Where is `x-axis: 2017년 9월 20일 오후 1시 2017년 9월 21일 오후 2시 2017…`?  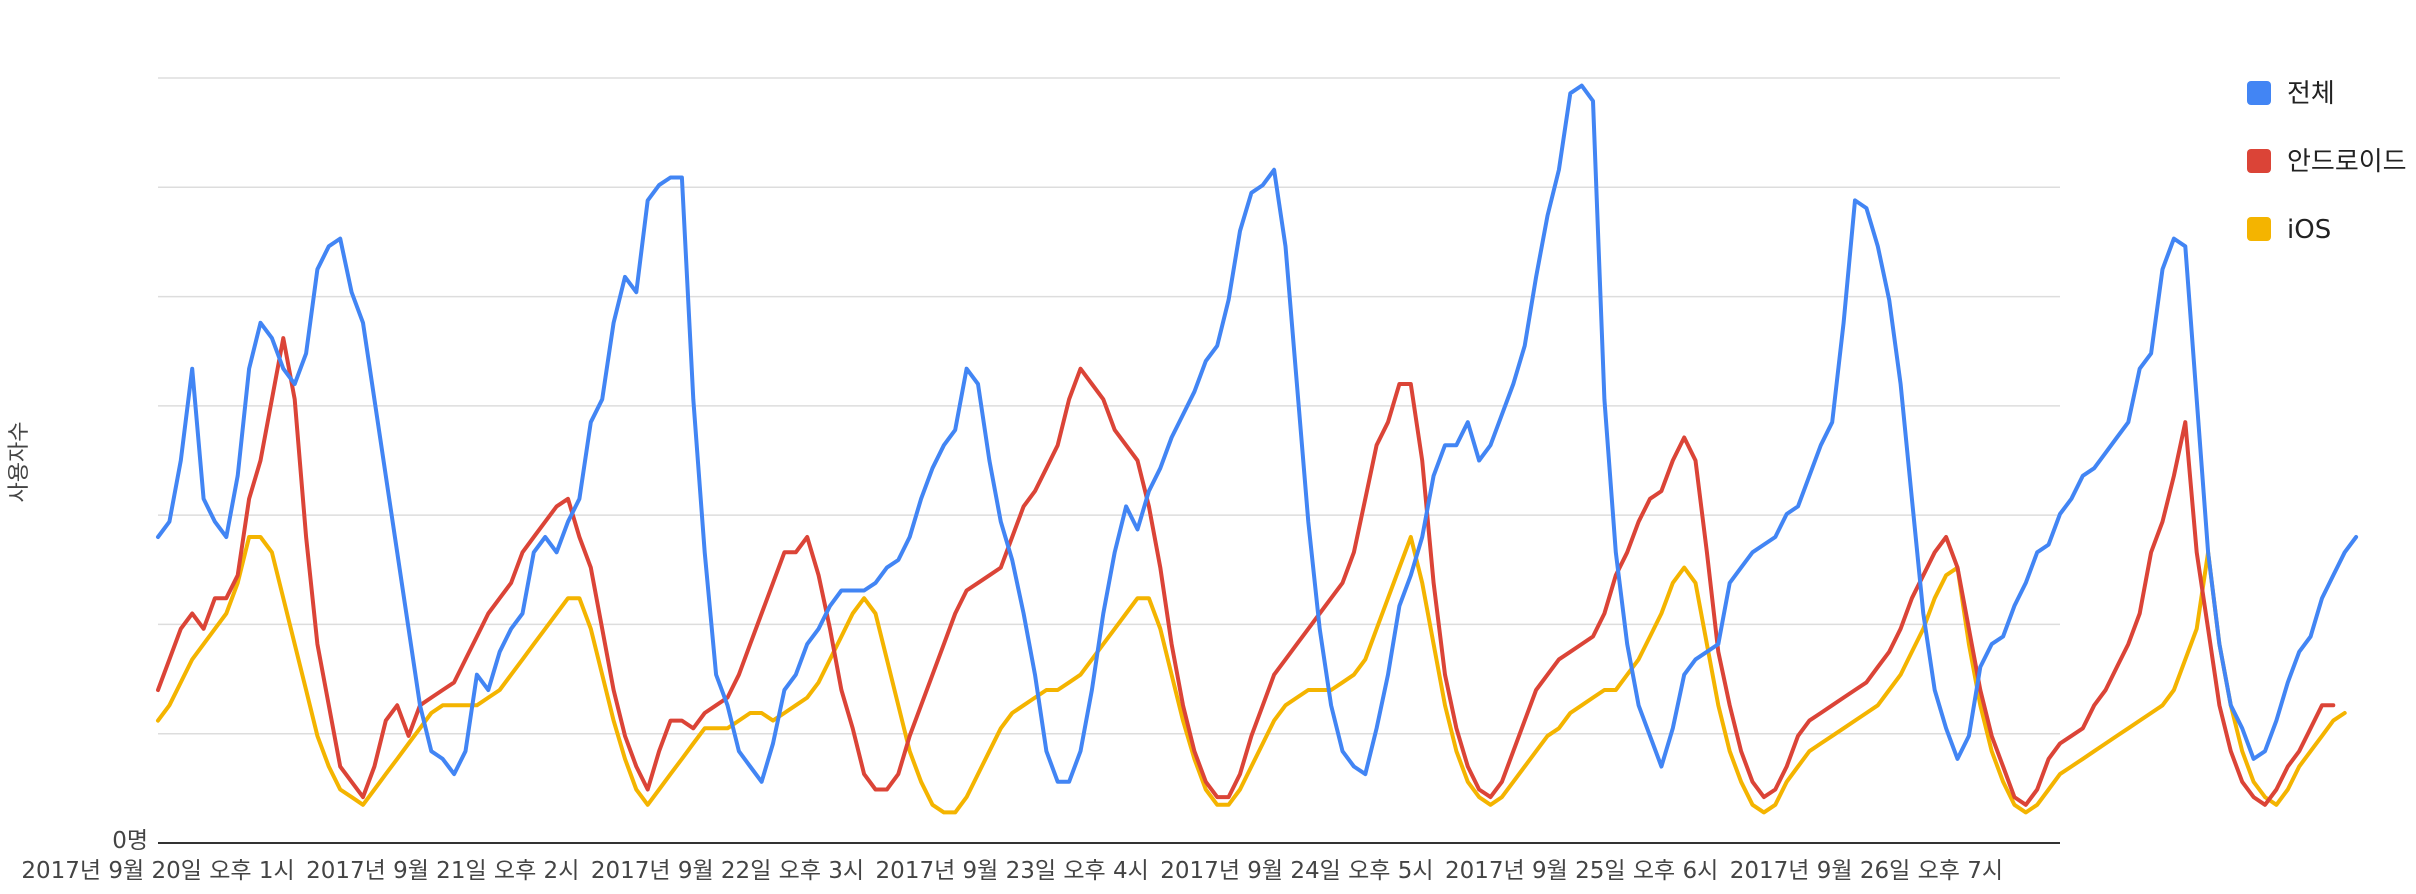
x-axis: 2017년 9월 20일 오후 1시 2017년 9월 21일 오후 2시 2017… is located at coordinates (1012, 871).